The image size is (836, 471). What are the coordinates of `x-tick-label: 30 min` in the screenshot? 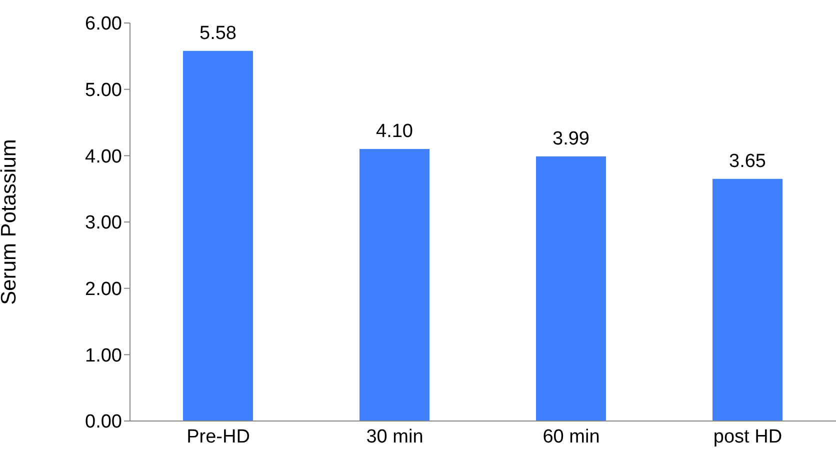 It's located at (395, 437).